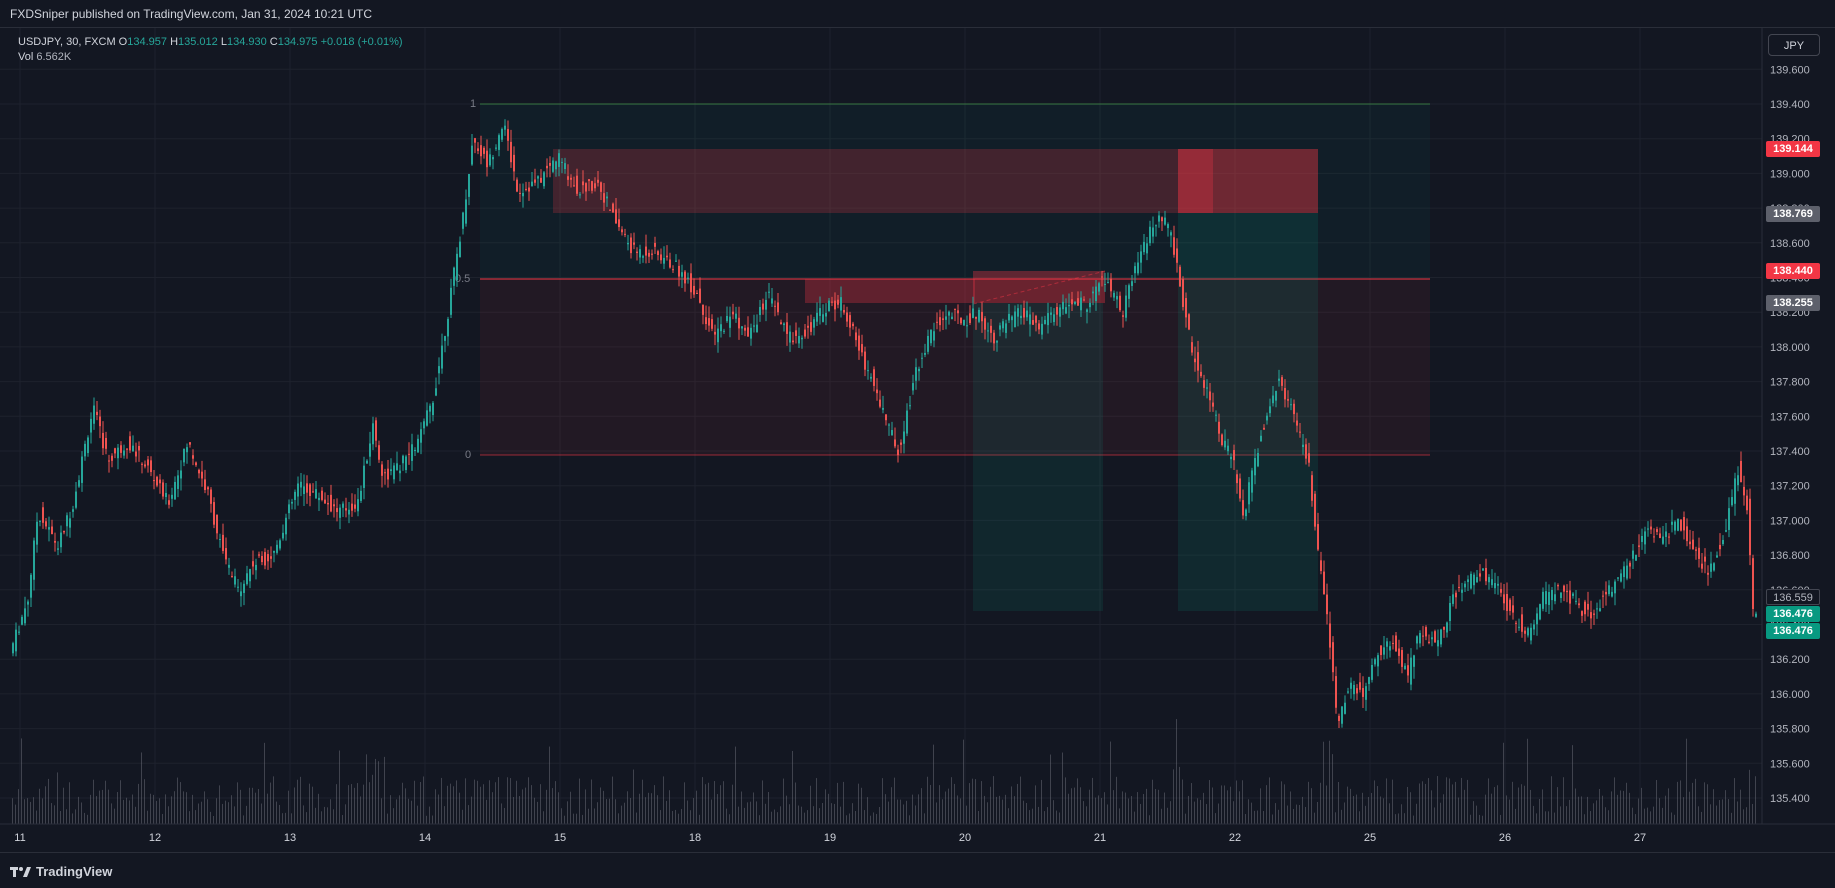  Describe the element at coordinates (1790, 521) in the screenshot. I see `price-tick-label: 137.000` at that location.